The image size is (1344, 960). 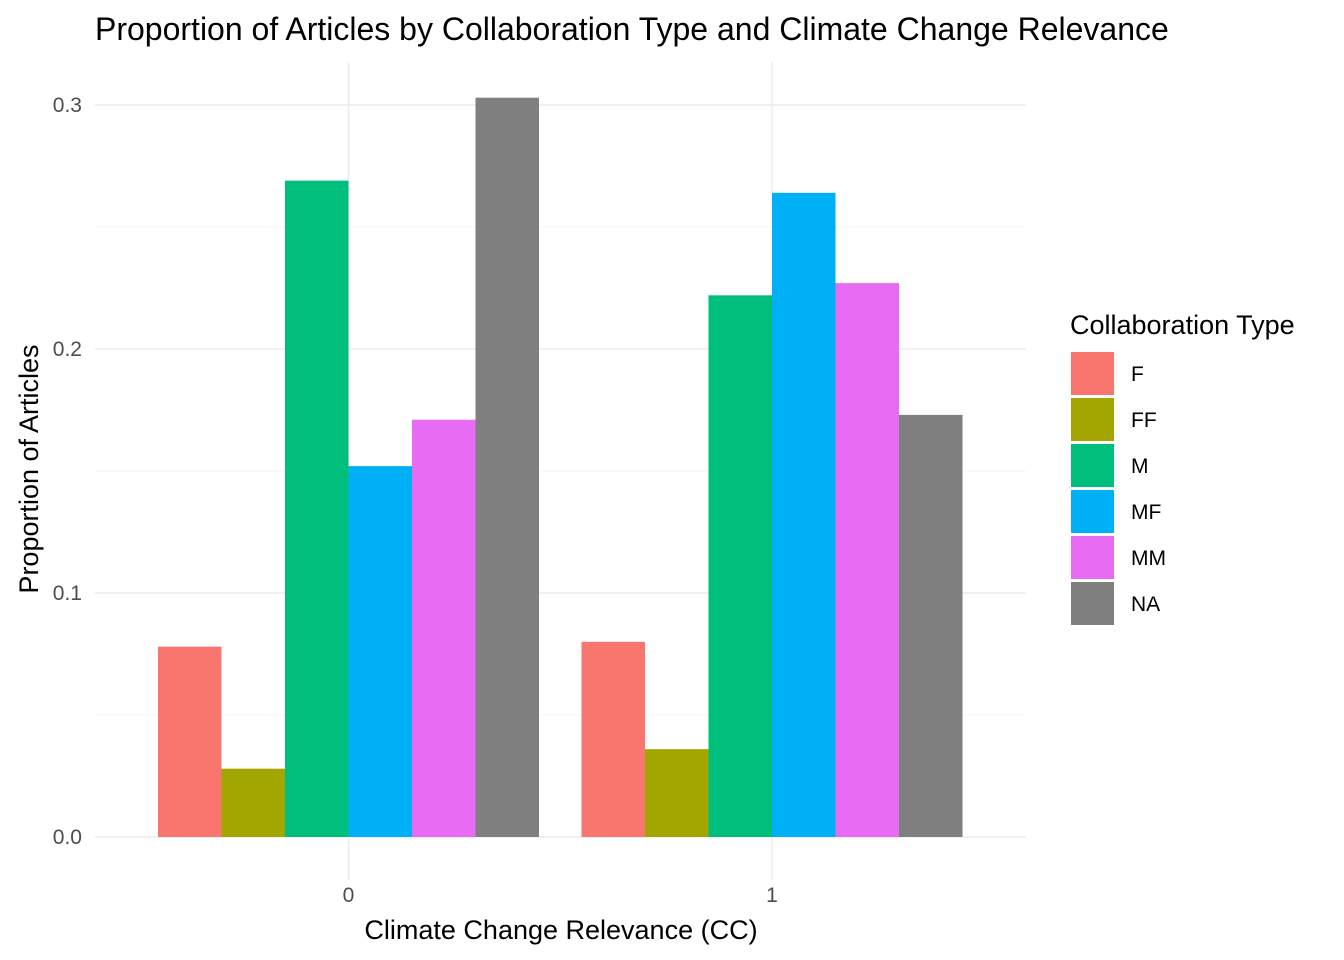 I want to click on legend-key-F, so click(x=1092, y=373).